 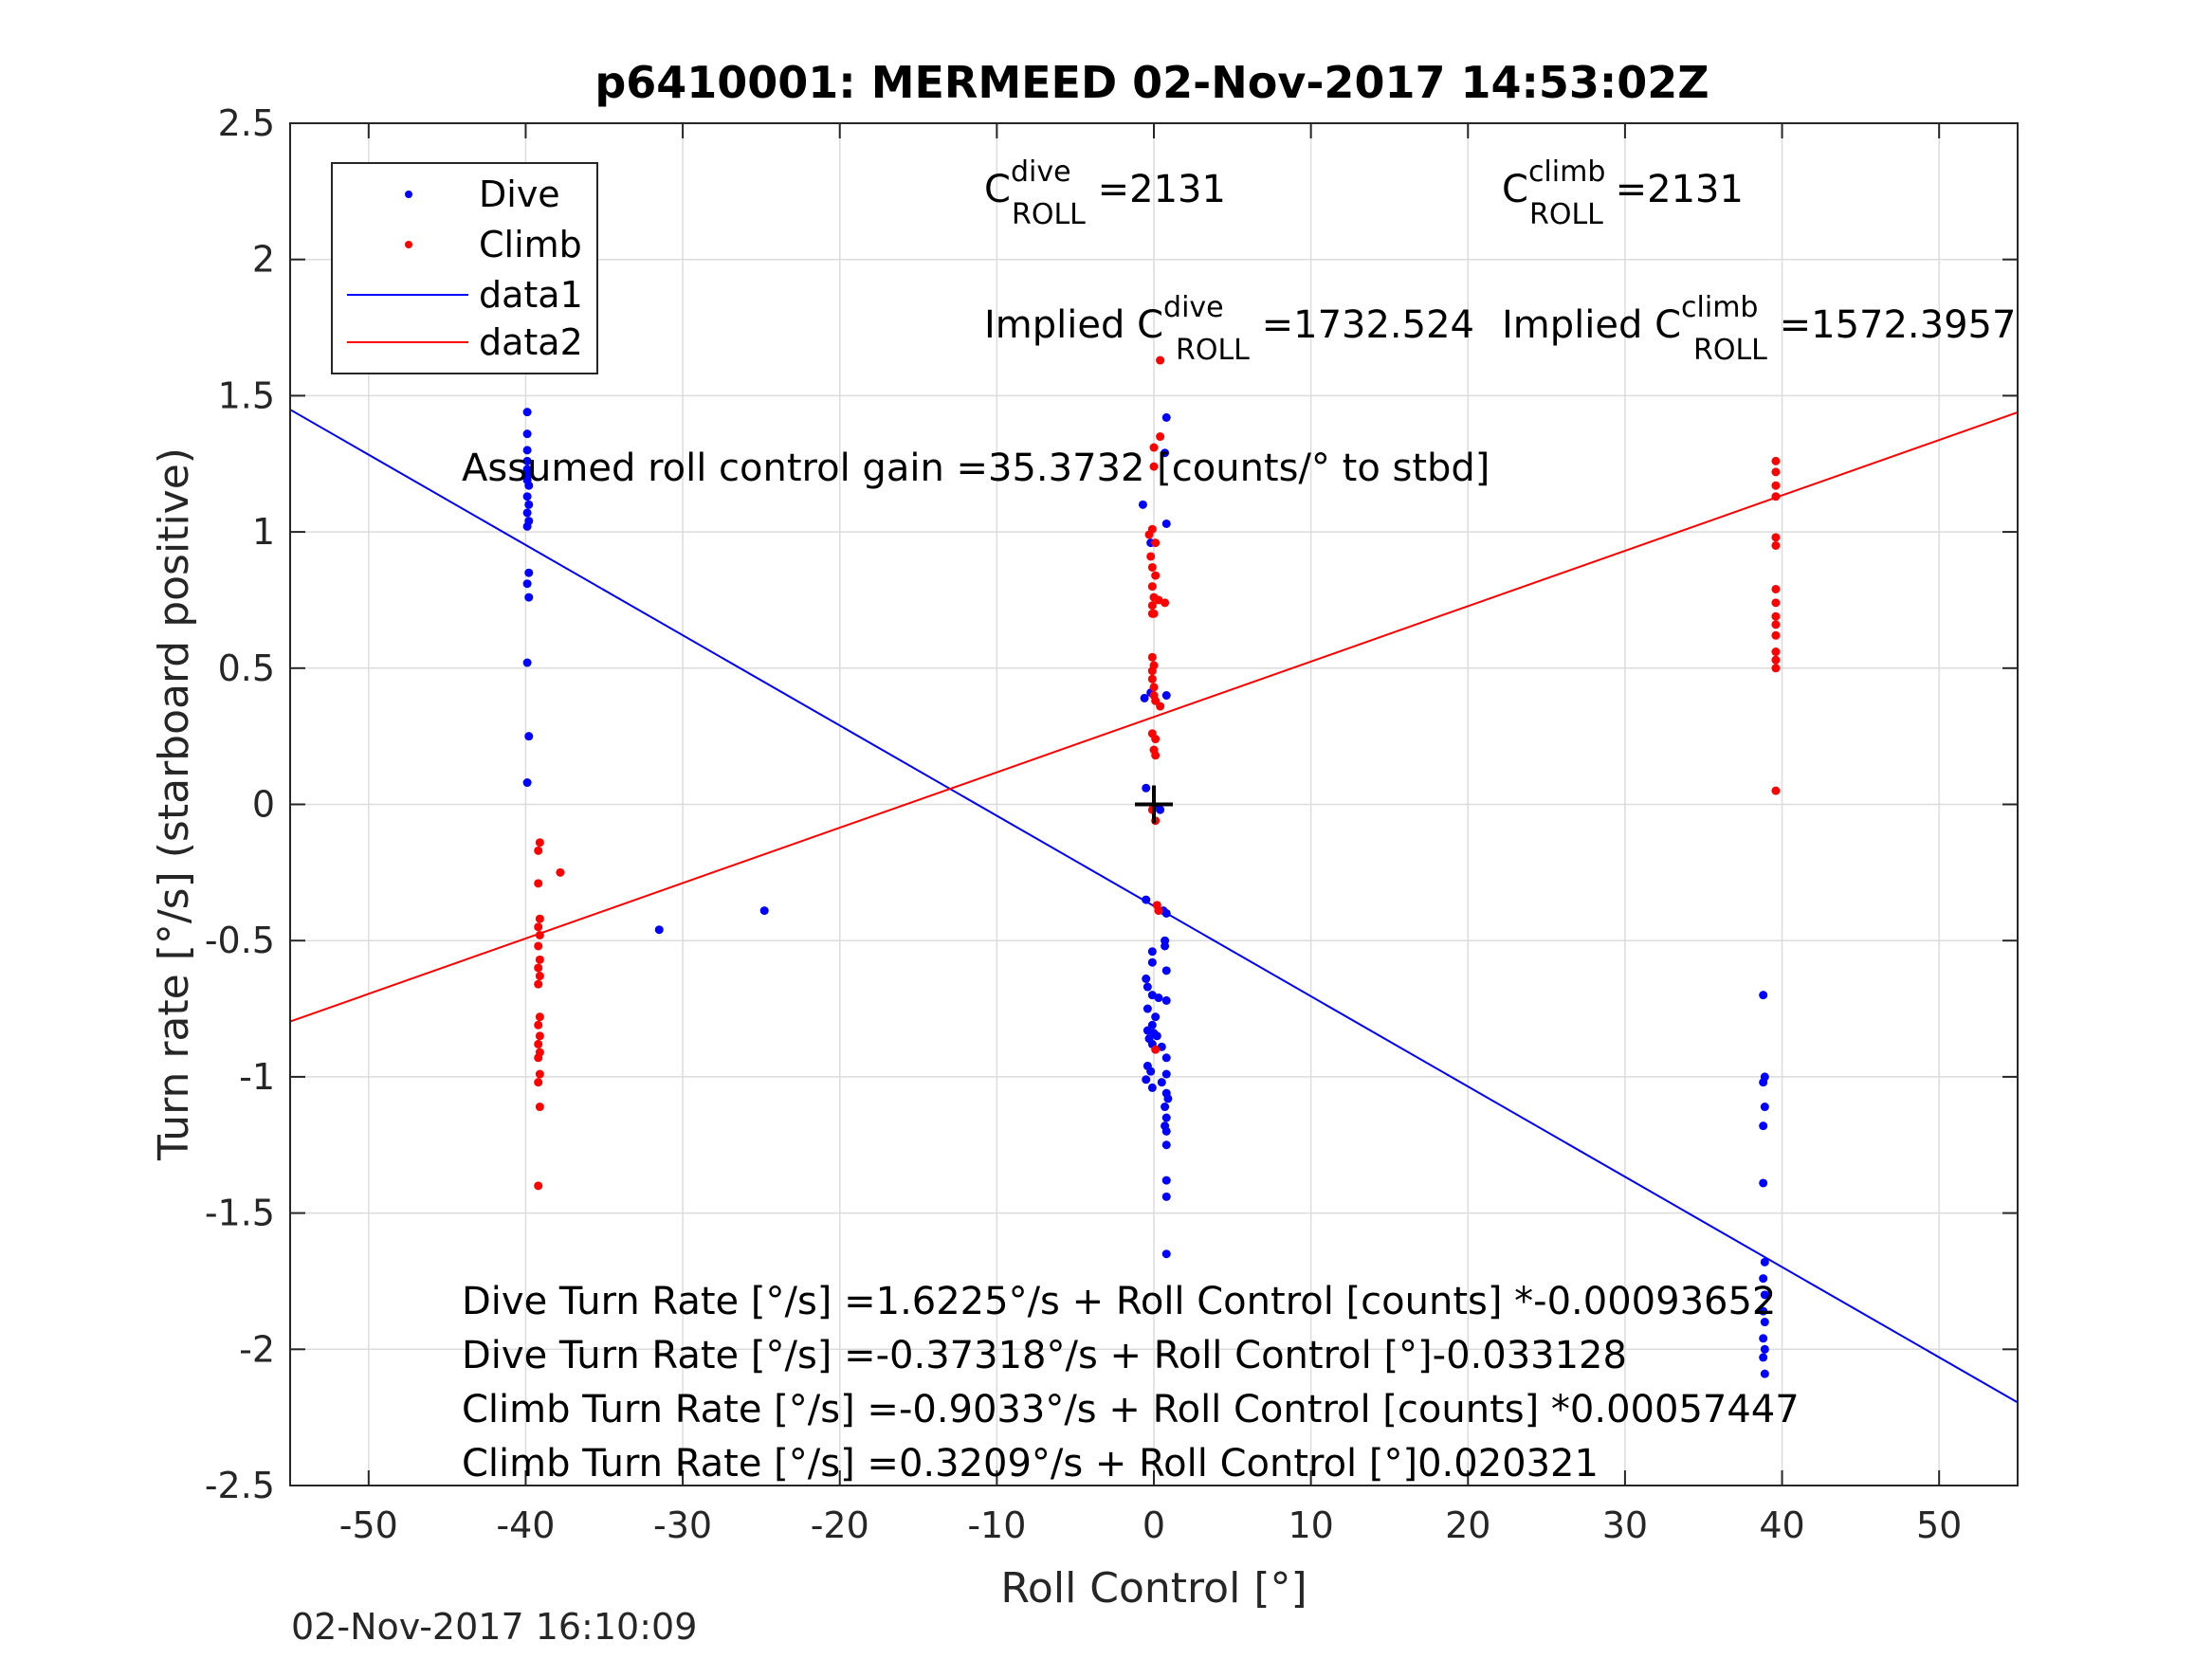 I want to click on y-tick-label: -1, so click(x=257, y=1077).